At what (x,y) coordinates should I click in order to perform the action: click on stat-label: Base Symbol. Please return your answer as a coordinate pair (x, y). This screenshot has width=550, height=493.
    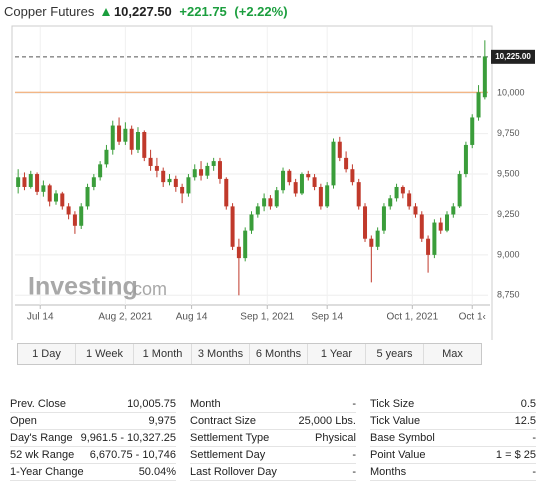
    Looking at the image, I should click on (402, 438).